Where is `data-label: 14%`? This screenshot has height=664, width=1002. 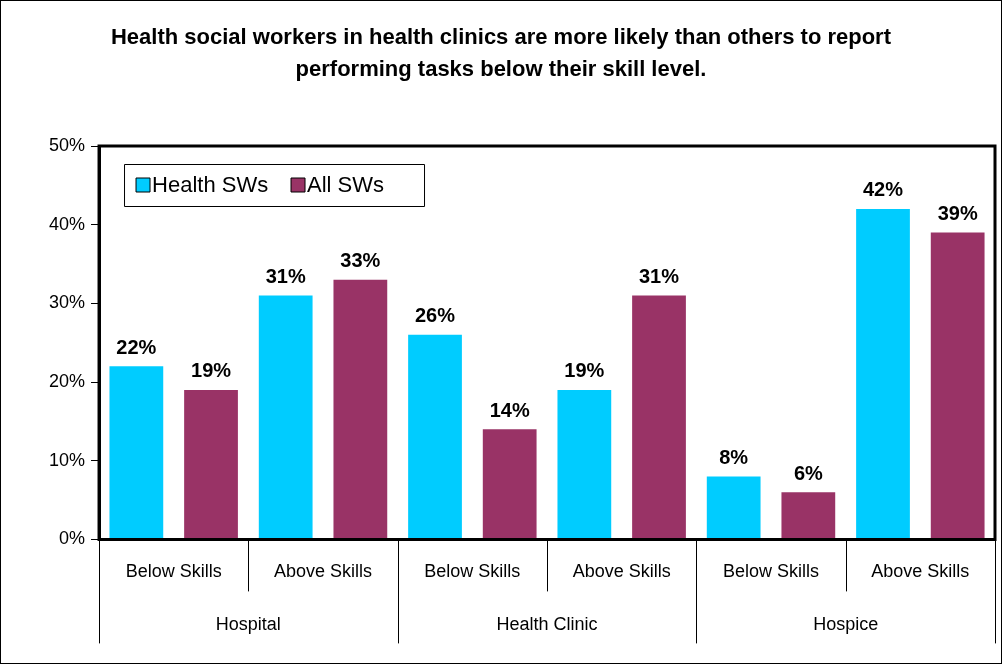 data-label: 14% is located at coordinates (509, 409).